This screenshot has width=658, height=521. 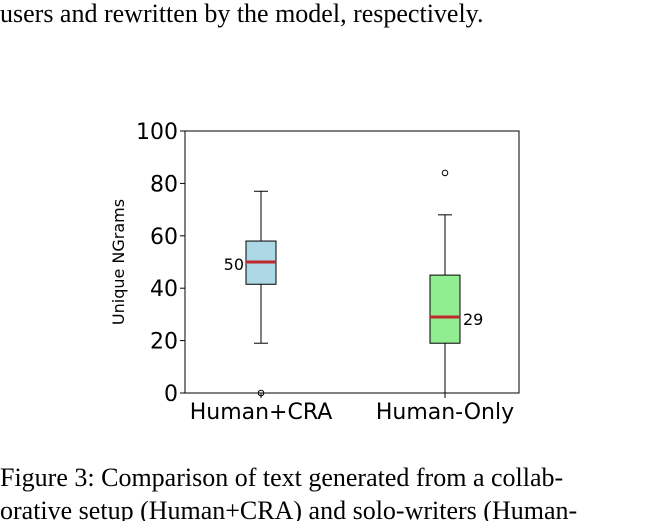 I want to click on y-axis-label: Unique NGrams, so click(x=118, y=262).